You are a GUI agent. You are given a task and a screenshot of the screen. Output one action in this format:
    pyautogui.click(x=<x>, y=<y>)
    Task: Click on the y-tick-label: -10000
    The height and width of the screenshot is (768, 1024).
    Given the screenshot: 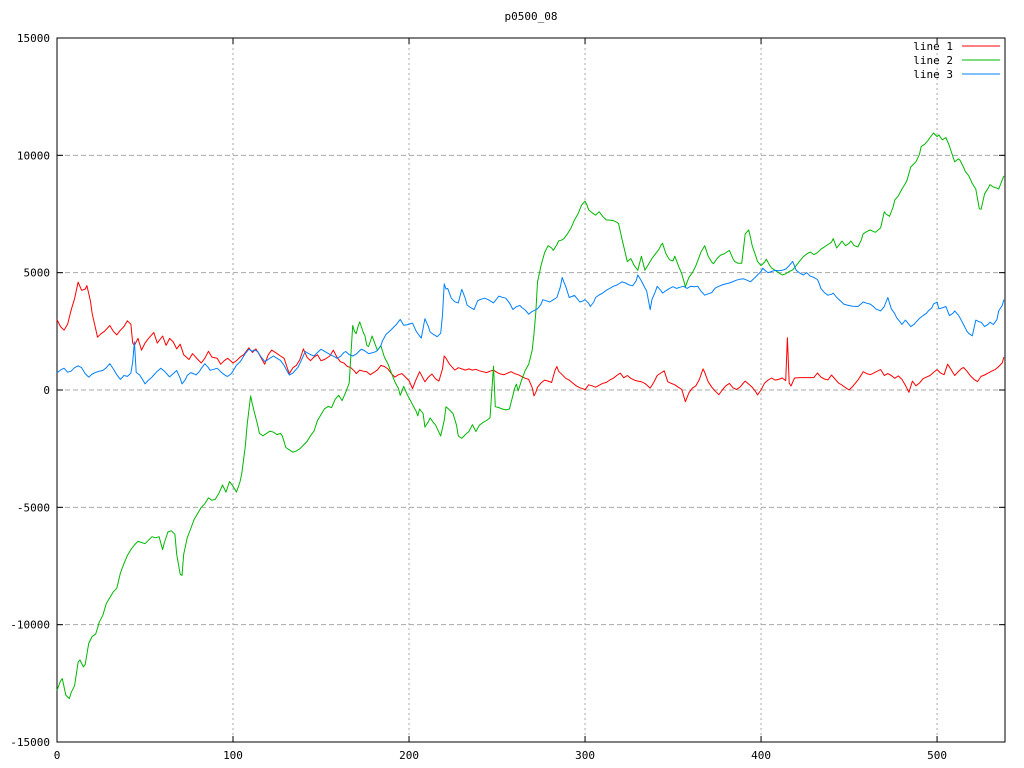 What is the action you would take?
    pyautogui.click(x=30, y=625)
    